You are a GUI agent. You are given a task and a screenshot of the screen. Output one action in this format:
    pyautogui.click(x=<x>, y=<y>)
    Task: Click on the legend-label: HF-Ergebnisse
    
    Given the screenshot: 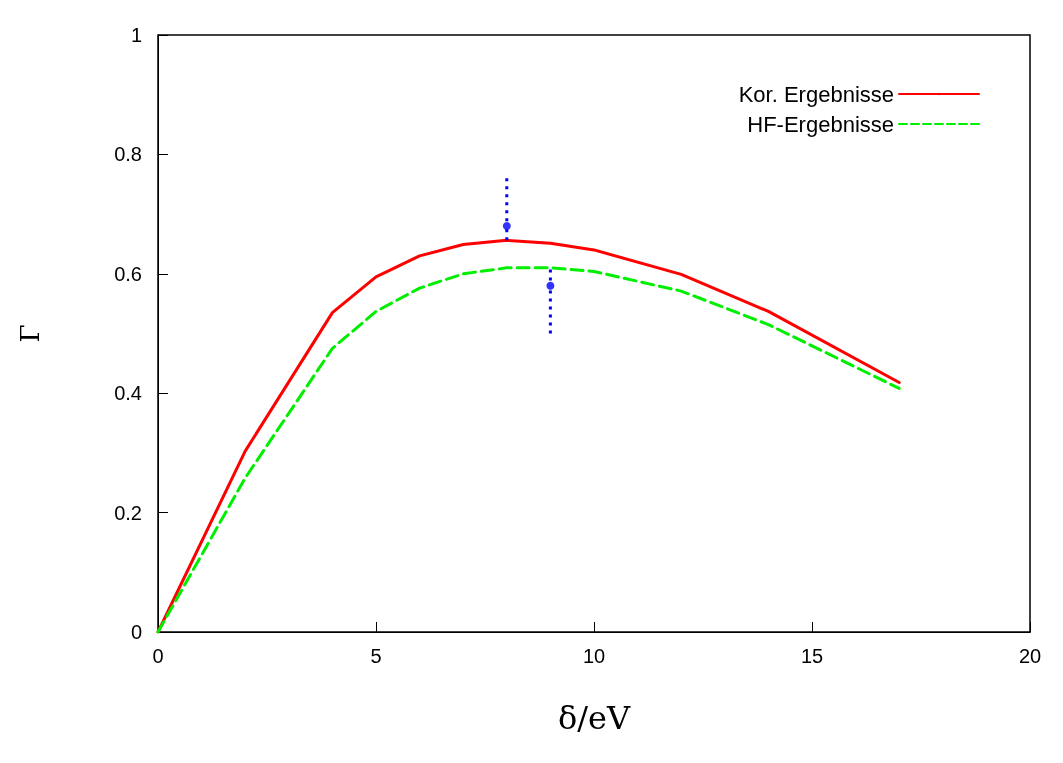 What is the action you would take?
    pyautogui.click(x=820, y=124)
    